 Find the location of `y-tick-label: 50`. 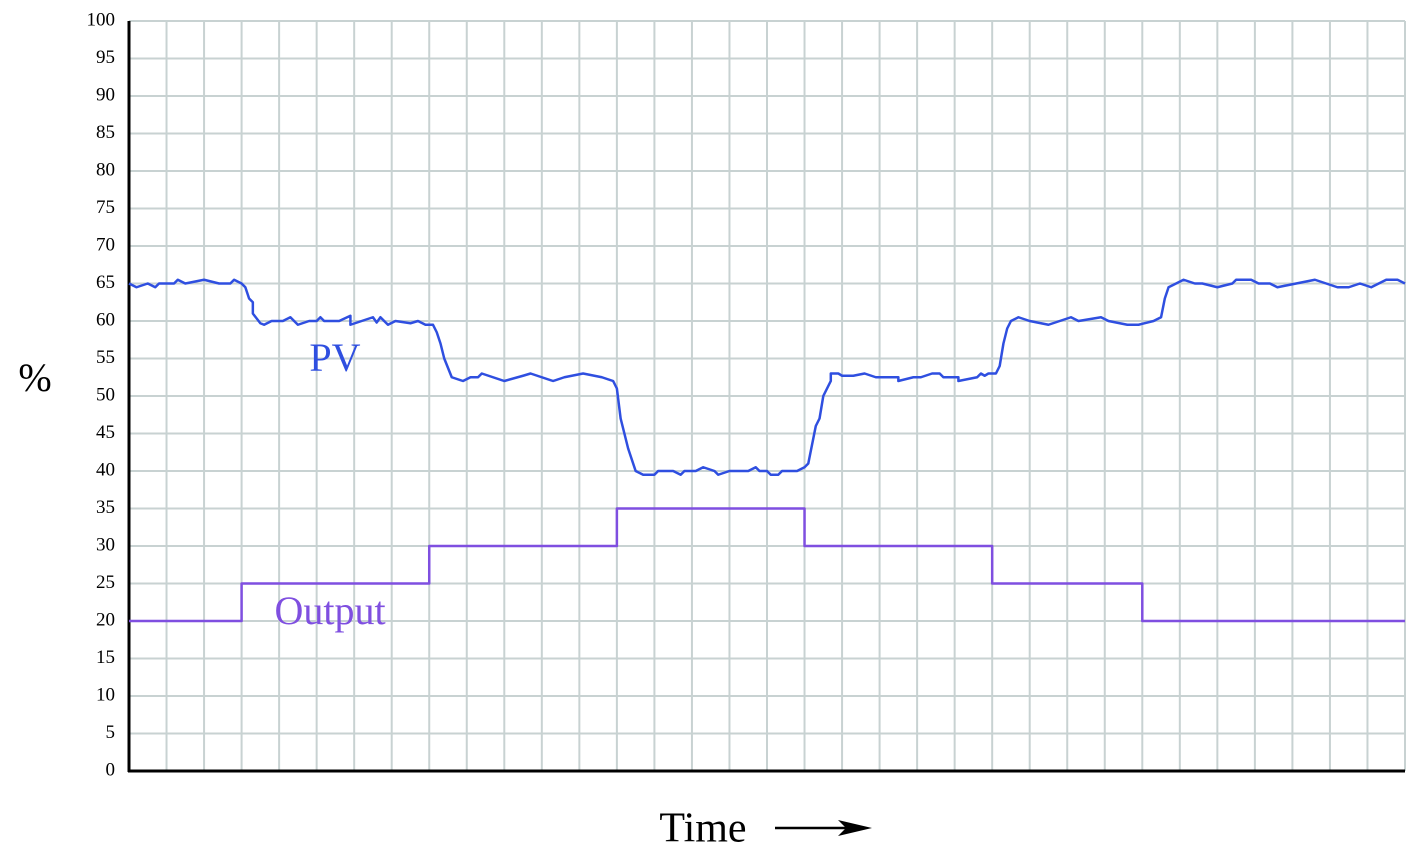

y-tick-label: 50 is located at coordinates (105, 394).